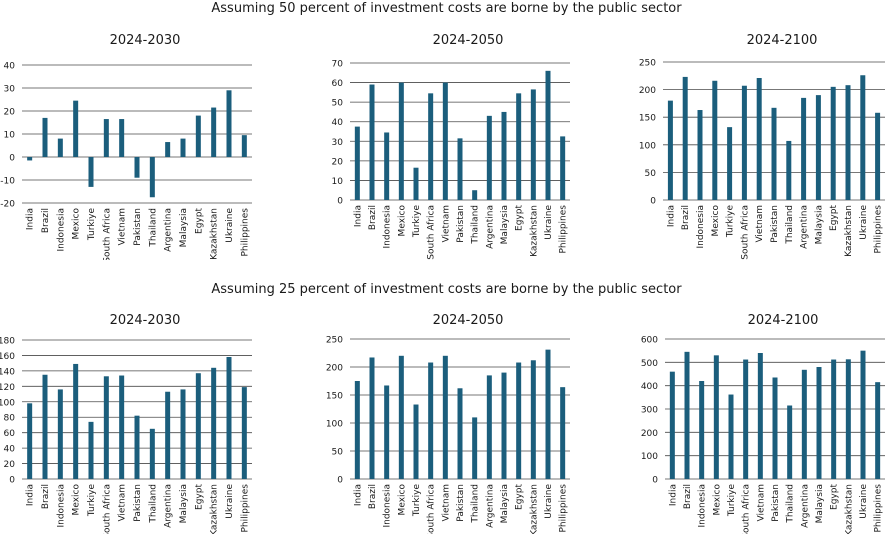  What do you see at coordinates (649, 434) in the screenshot?
I see `y-tick-label: 200` at bounding box center [649, 434].